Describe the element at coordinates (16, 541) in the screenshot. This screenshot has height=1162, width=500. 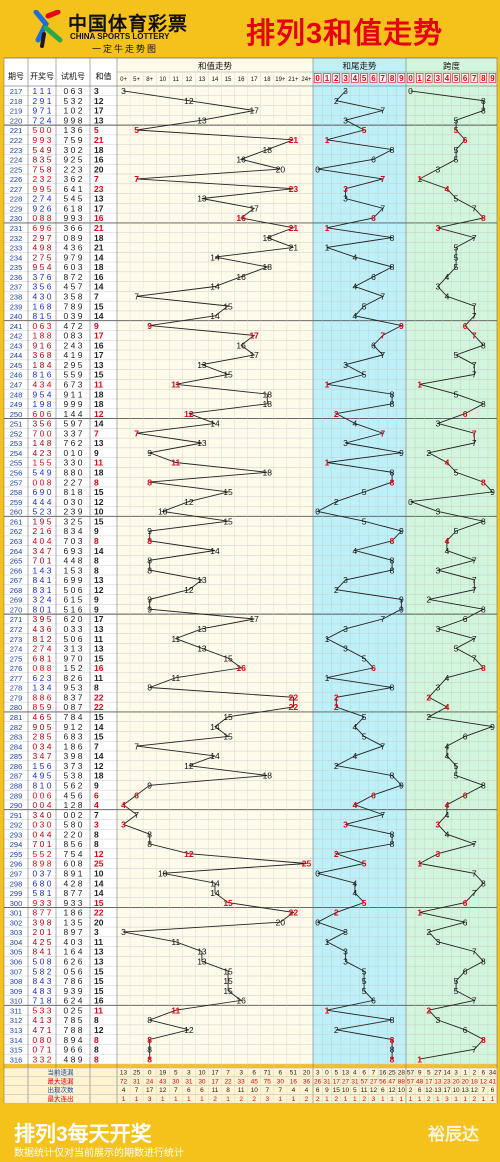
I see `period-cell: 263` at that location.